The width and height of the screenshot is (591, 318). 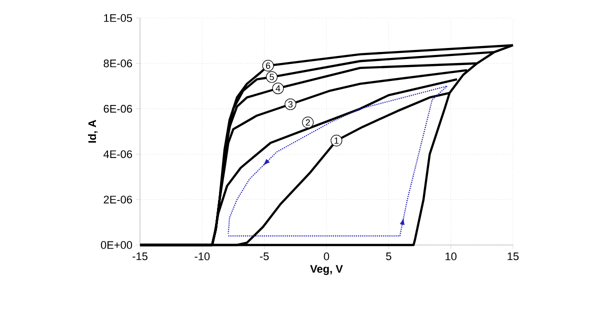 What do you see at coordinates (140, 256) in the screenshot?
I see `x-tick-label: -15` at bounding box center [140, 256].